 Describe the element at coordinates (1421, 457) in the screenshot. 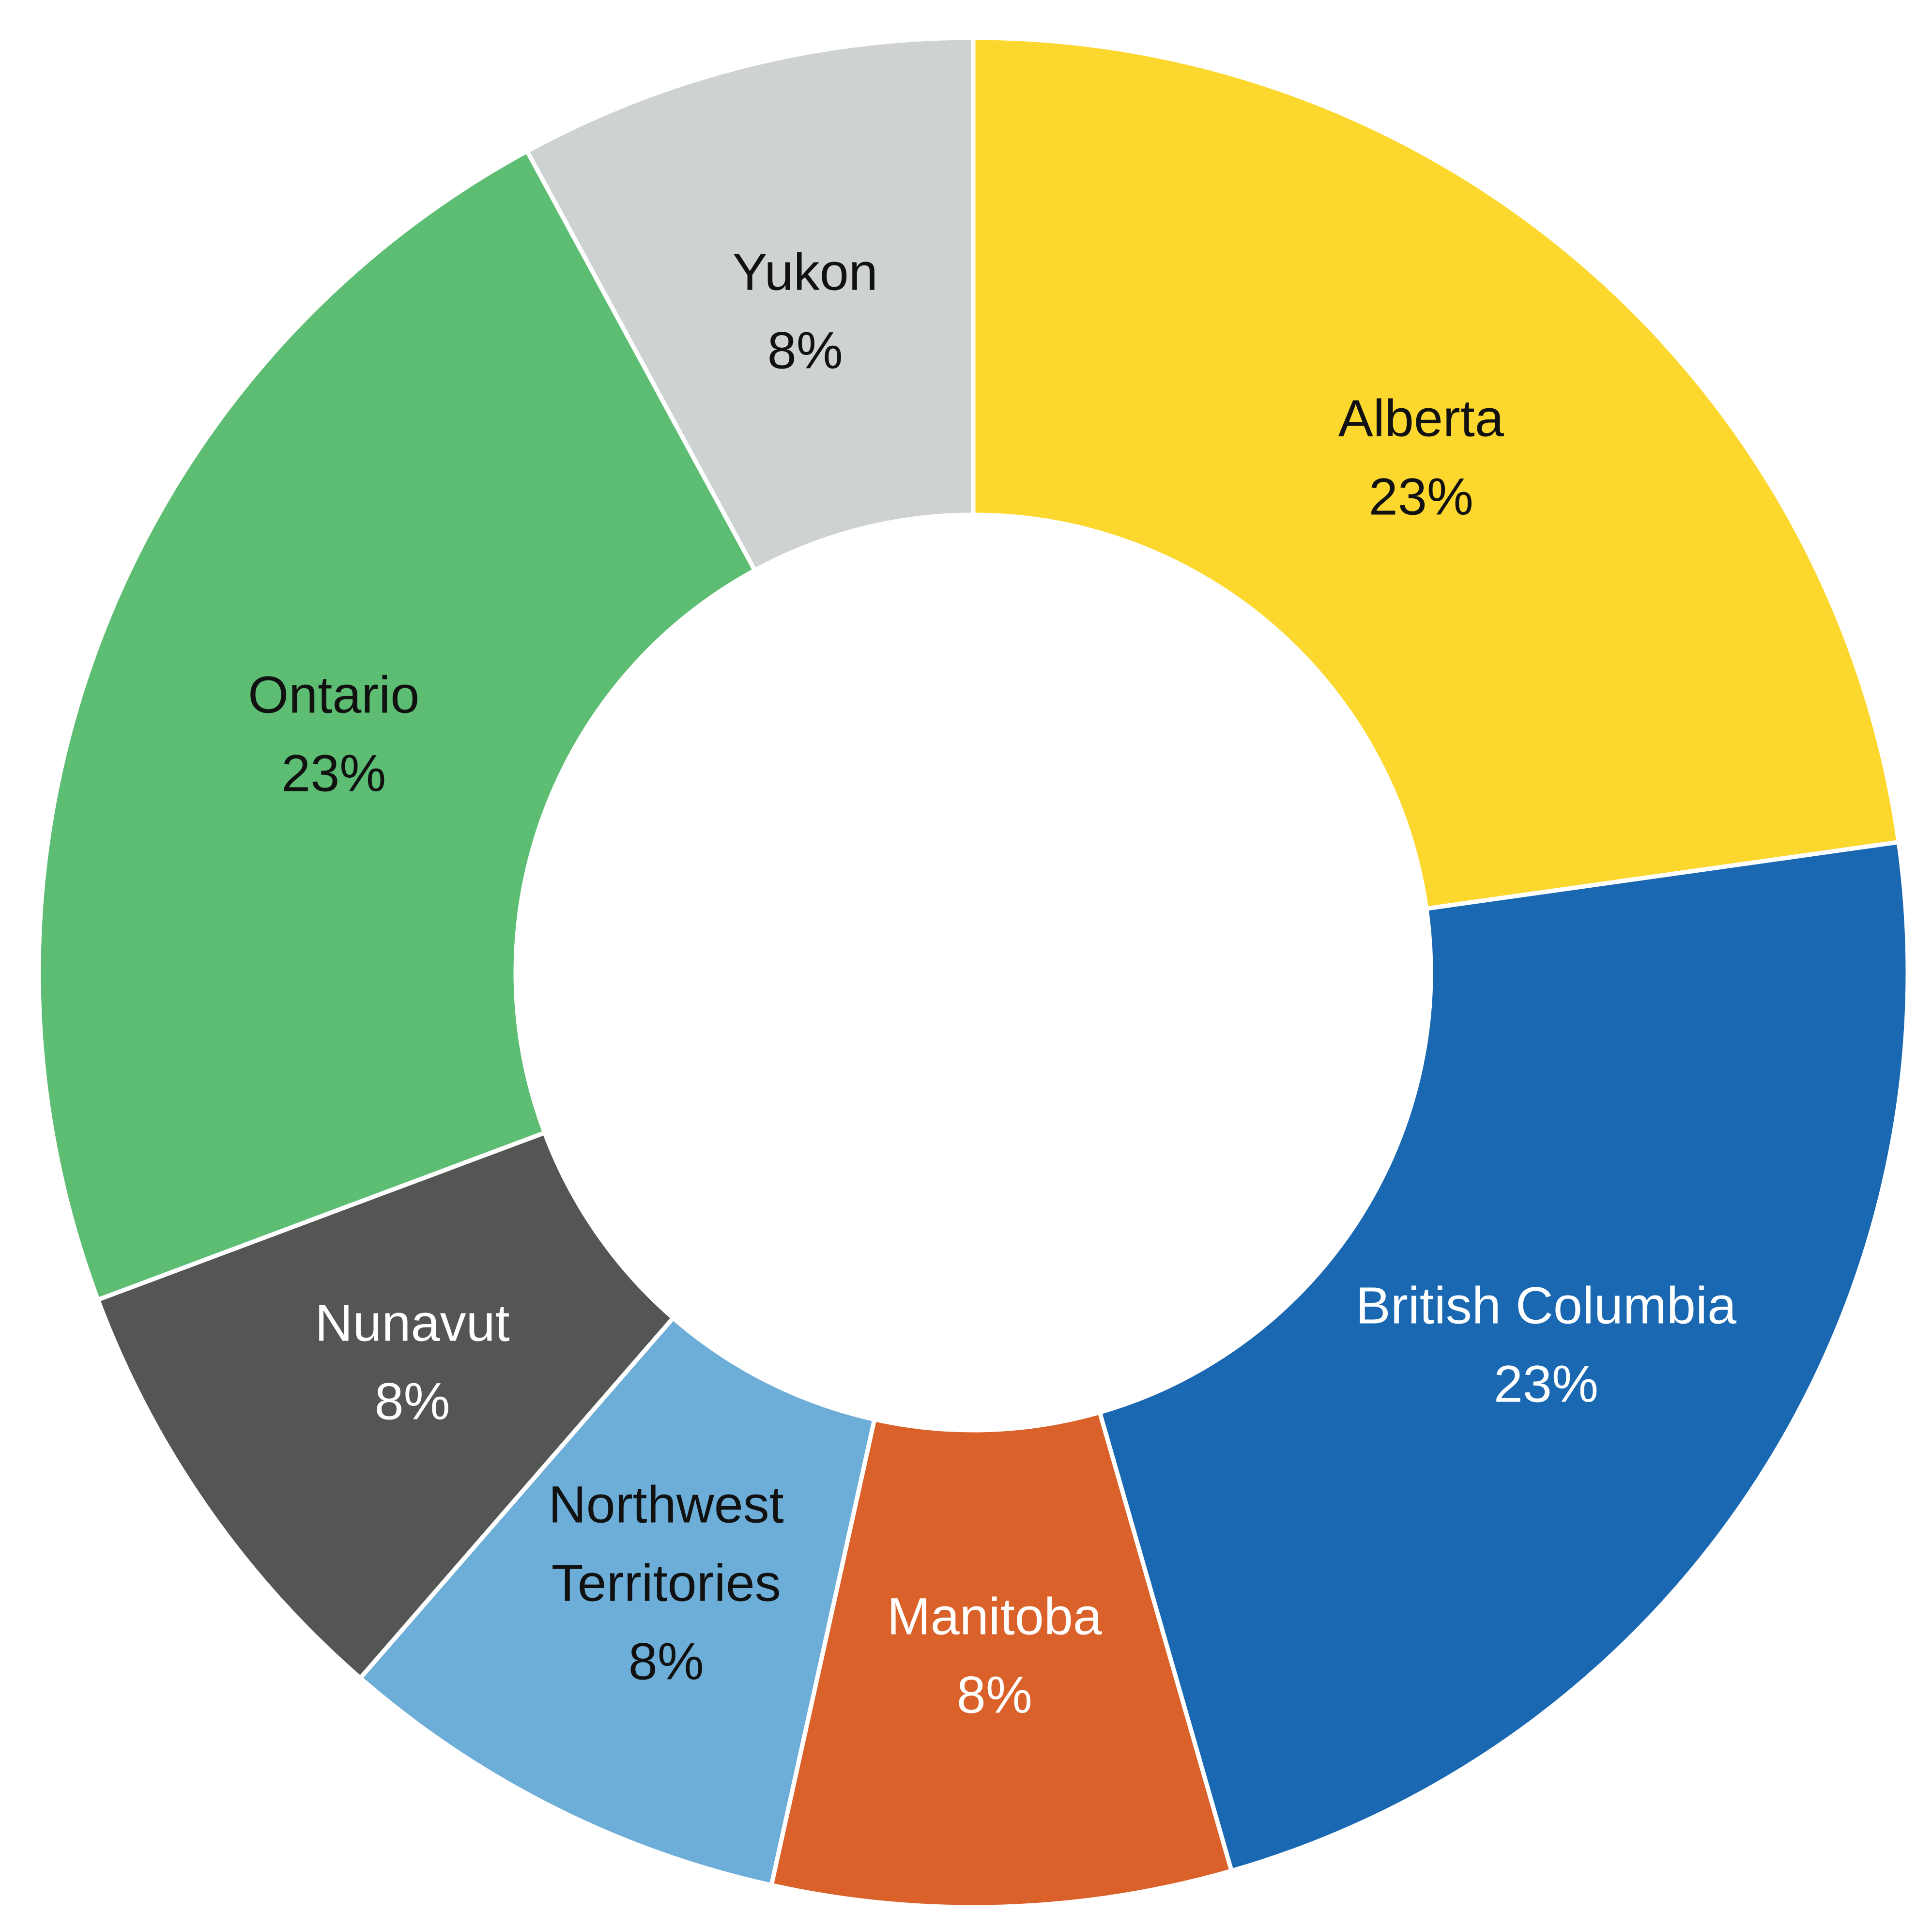

I see `slice-label-alberta: Alberta 23%` at that location.